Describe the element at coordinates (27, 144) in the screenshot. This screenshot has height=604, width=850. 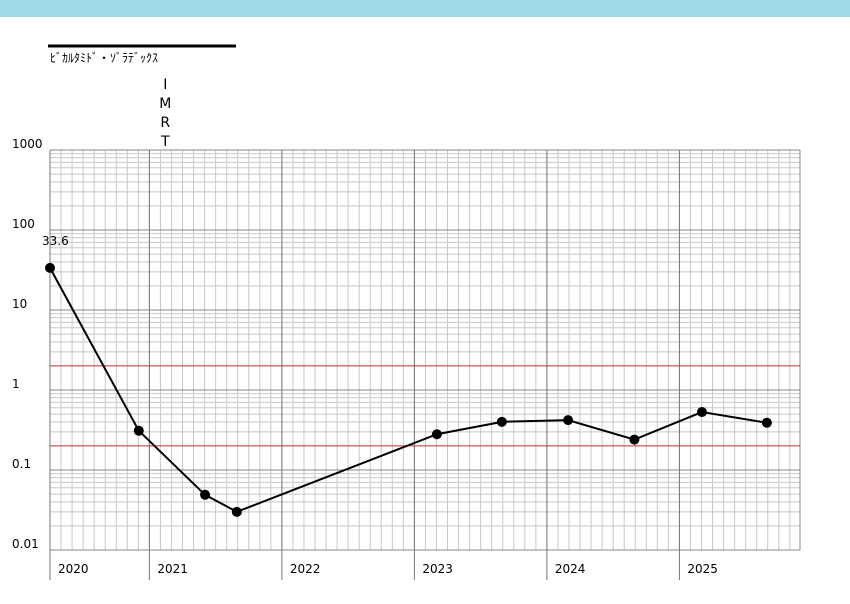
I see `y-tick-label: 1000` at that location.